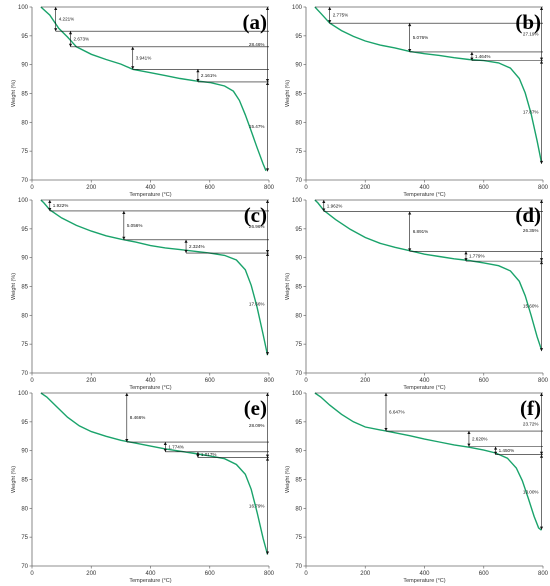 The height and width of the screenshot is (586, 550). I want to click on mass-loss-label: 23.72%, so click(531, 423).